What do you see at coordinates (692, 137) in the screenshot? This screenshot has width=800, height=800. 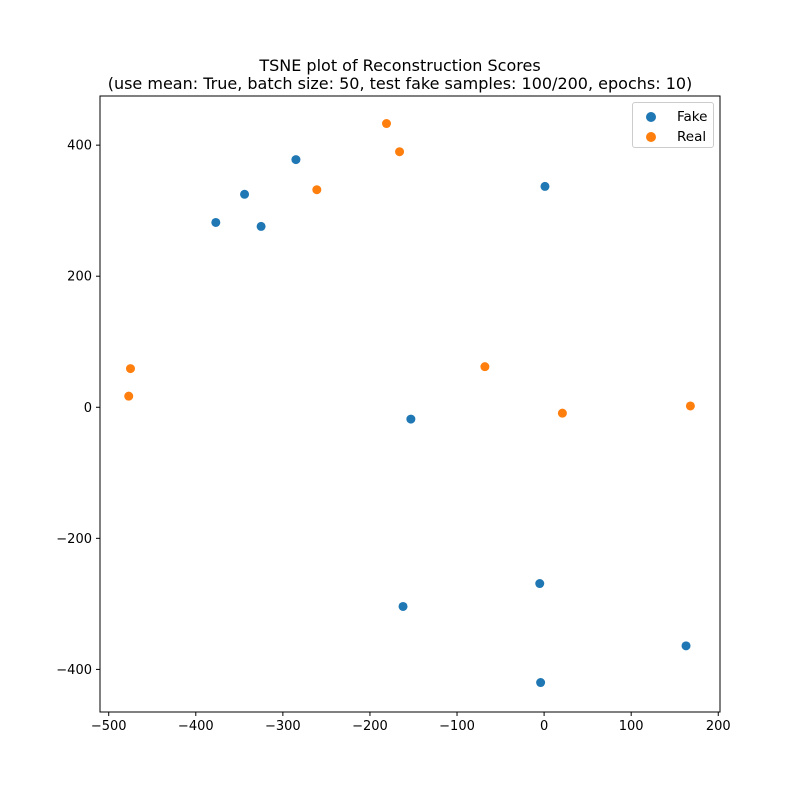 I see `legend-label-real: Real` at bounding box center [692, 137].